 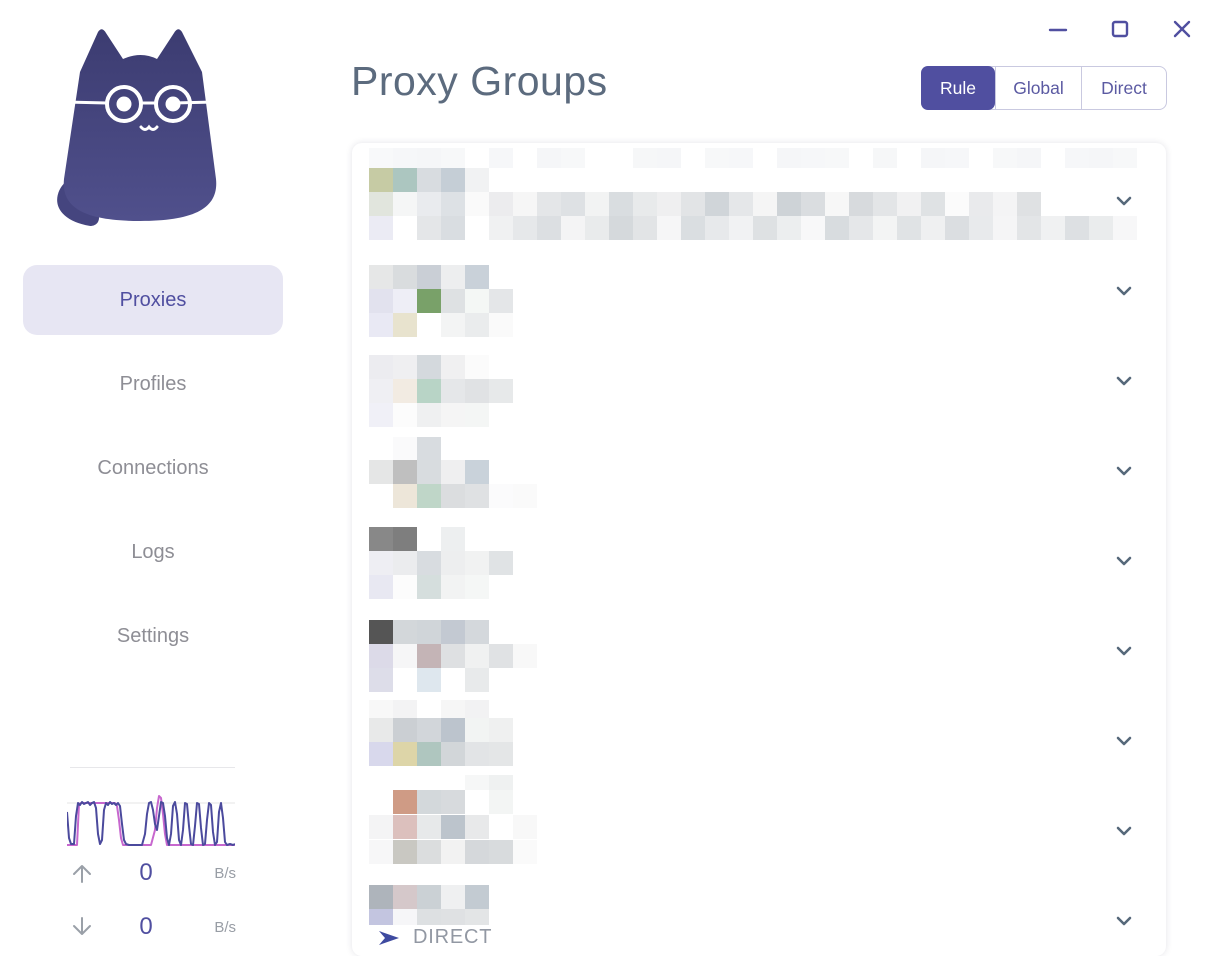 I want to click on sidebar-item-proxies: Proxies, so click(x=153, y=300).